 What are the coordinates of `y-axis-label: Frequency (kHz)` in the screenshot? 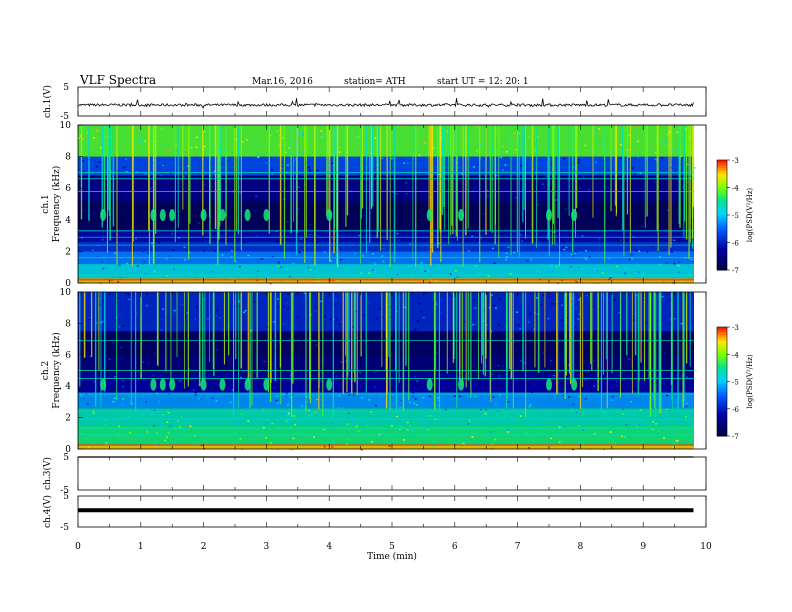 It's located at (56, 370).